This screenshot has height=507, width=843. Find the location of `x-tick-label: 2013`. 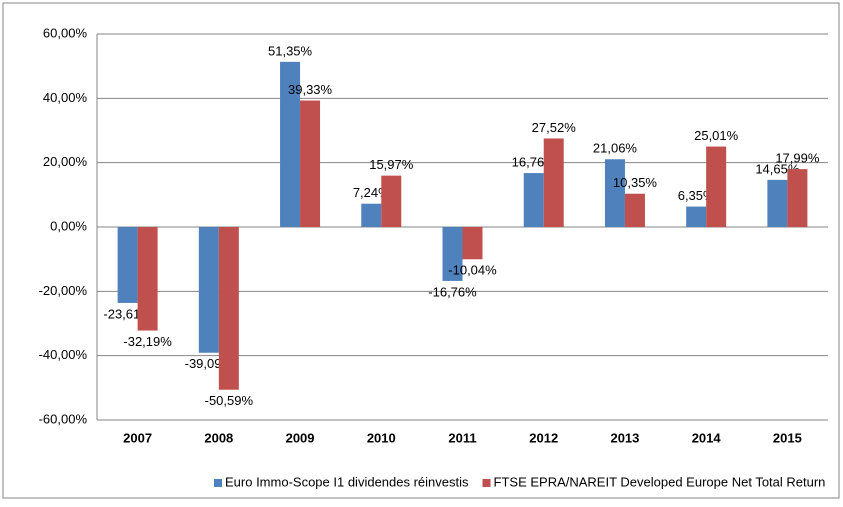

x-tick-label: 2013 is located at coordinates (624, 437).